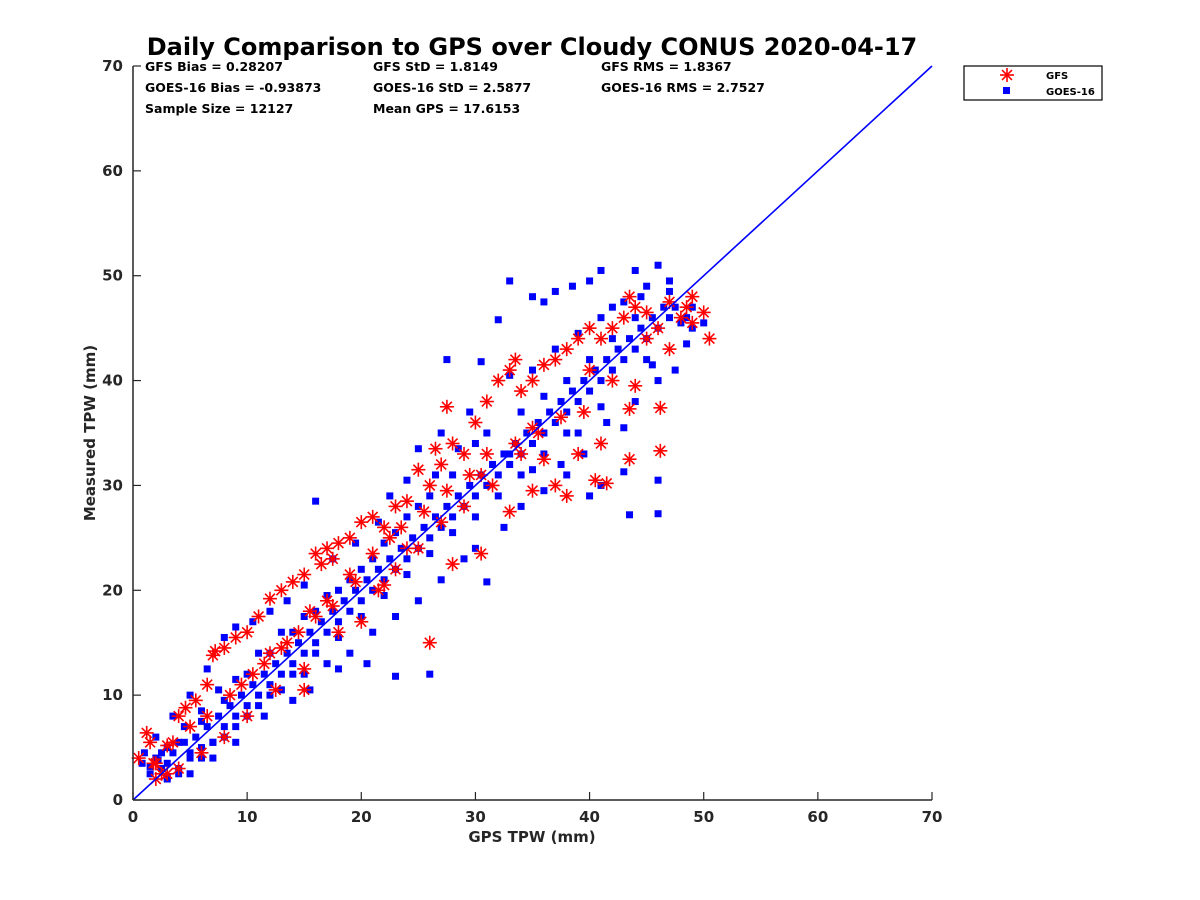 This screenshot has height=900, width=1200. I want to click on y-tick-label: 70, so click(112, 66).